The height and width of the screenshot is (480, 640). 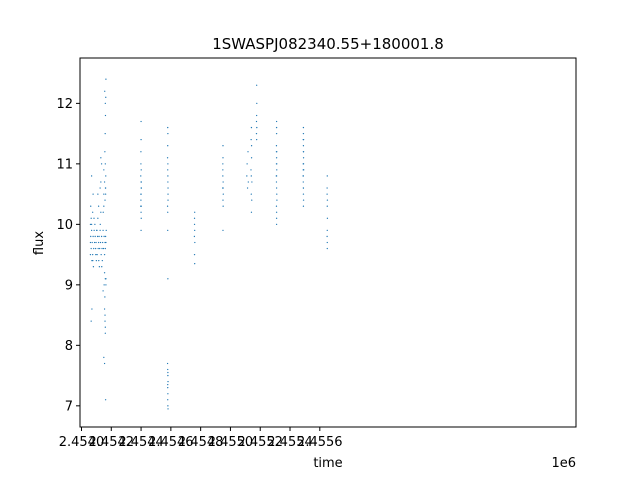 What do you see at coordinates (82, 442) in the screenshot?
I see `x-tick-label: 2.4540` at bounding box center [82, 442].